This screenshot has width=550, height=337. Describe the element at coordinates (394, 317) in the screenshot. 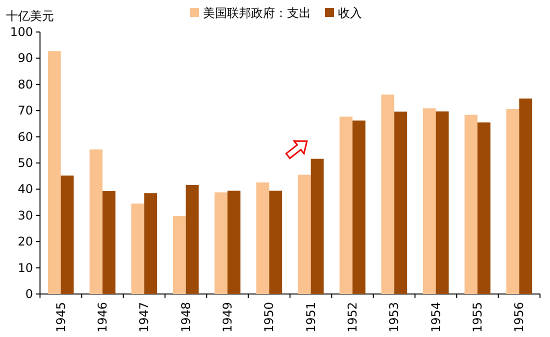

I see `x-tick-label: 1953` at that location.